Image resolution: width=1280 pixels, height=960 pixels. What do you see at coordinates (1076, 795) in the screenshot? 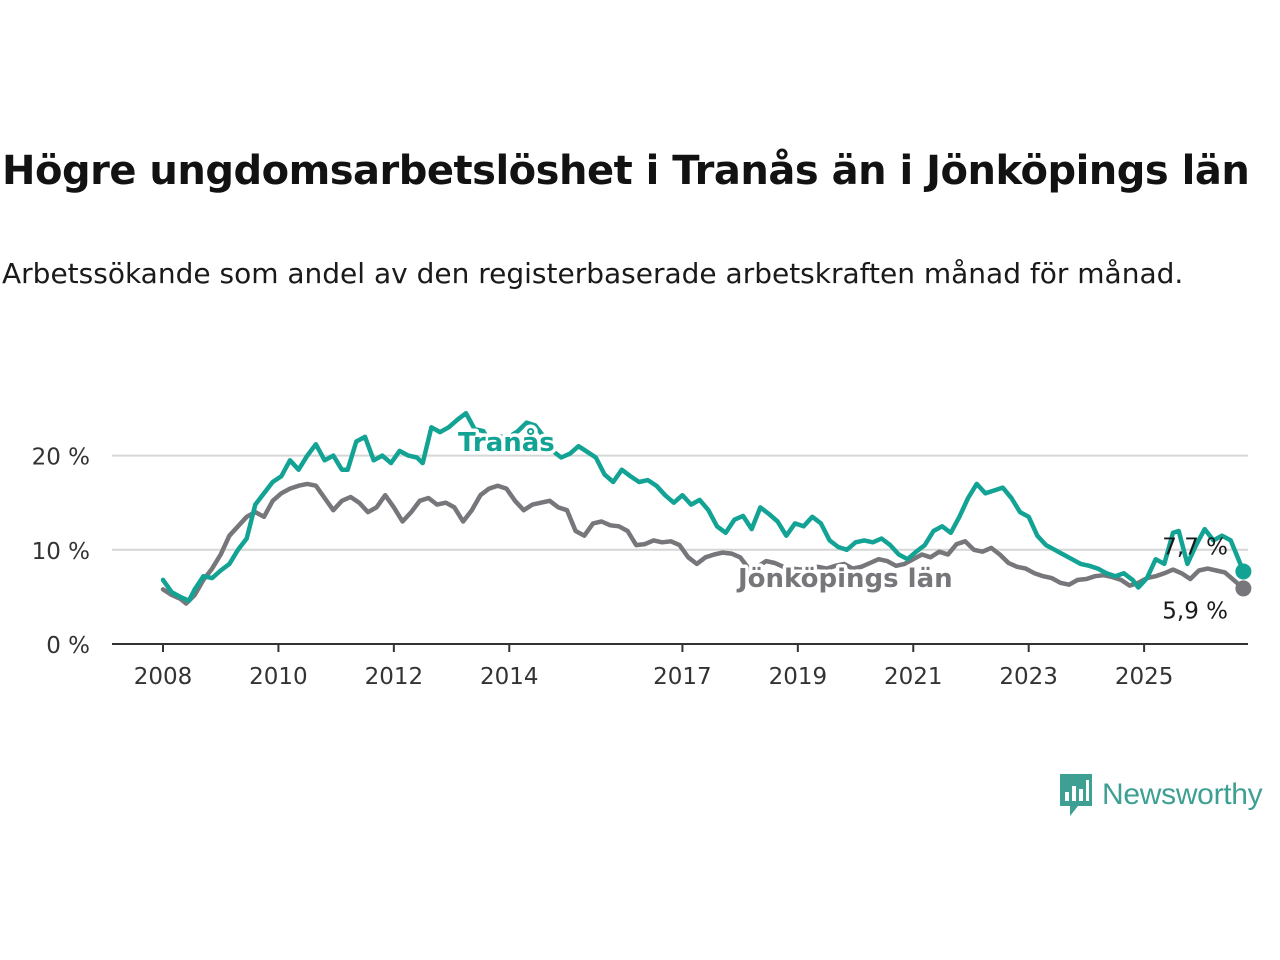
I see `newsworthy-bar-chart-icon` at bounding box center [1076, 795].